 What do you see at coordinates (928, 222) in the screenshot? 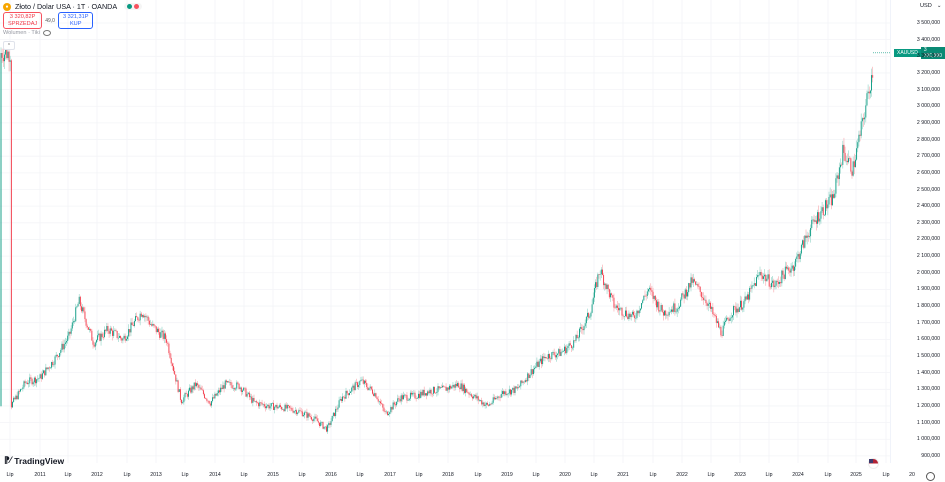
I see `price-tick-label: 2 300,000` at bounding box center [928, 222].